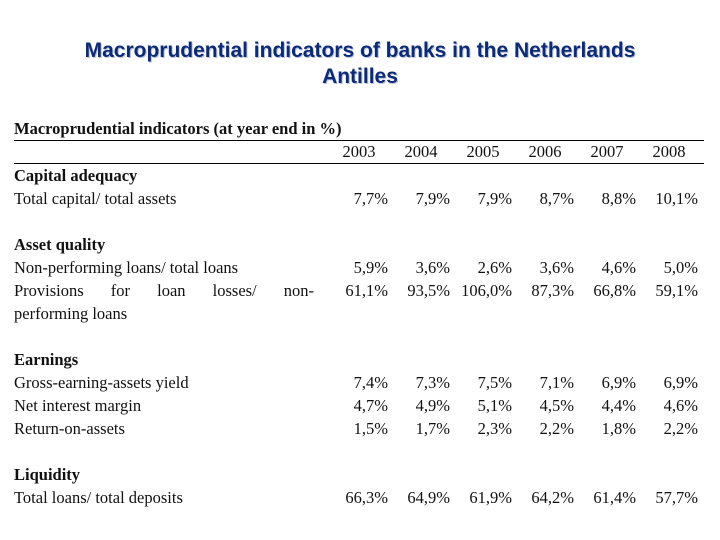 This screenshot has width=720, height=540. I want to click on cell: 61,1%, so click(366, 290).